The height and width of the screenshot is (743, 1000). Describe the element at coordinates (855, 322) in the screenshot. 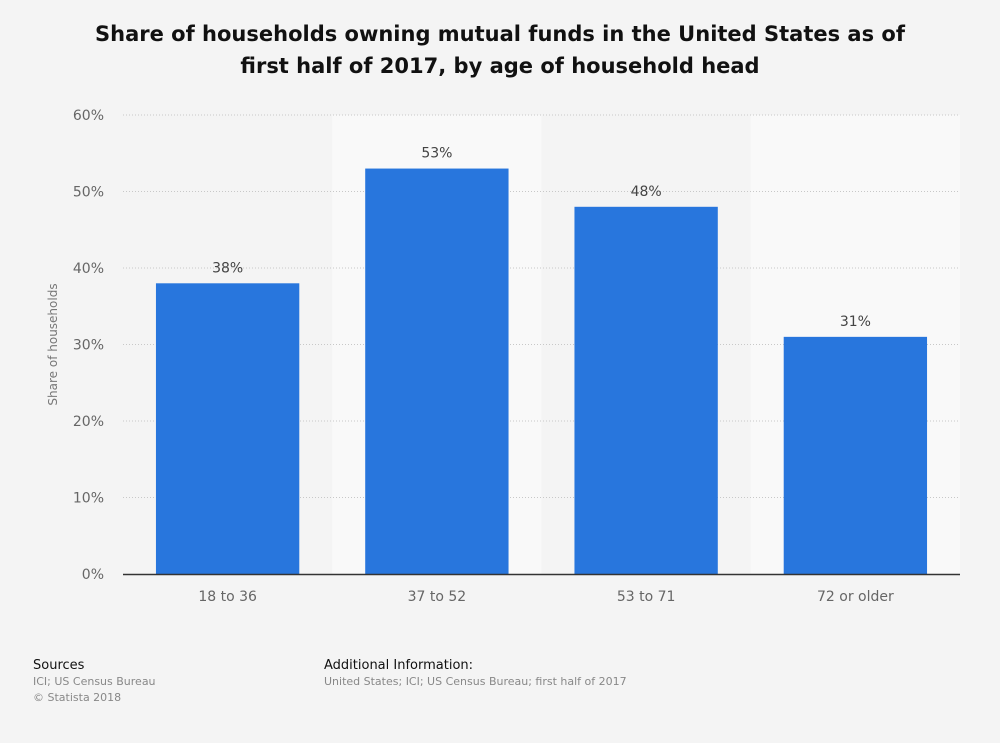

I see `data-label: 31%` at that location.